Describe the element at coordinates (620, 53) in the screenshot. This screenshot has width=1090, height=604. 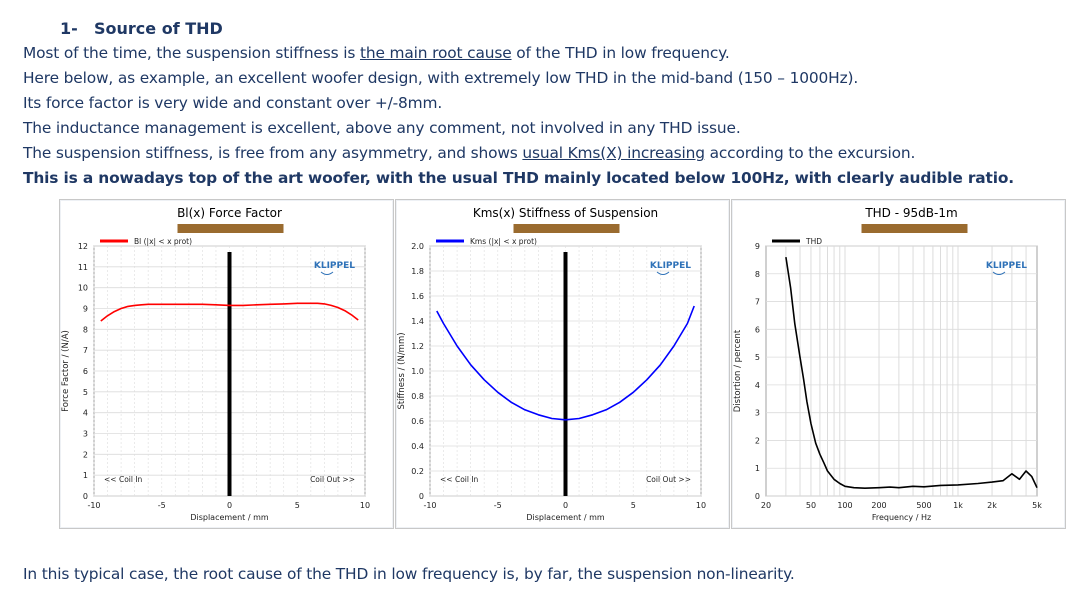
I see `paragraph-1-text-b: of the THD in low frequency.` at that location.